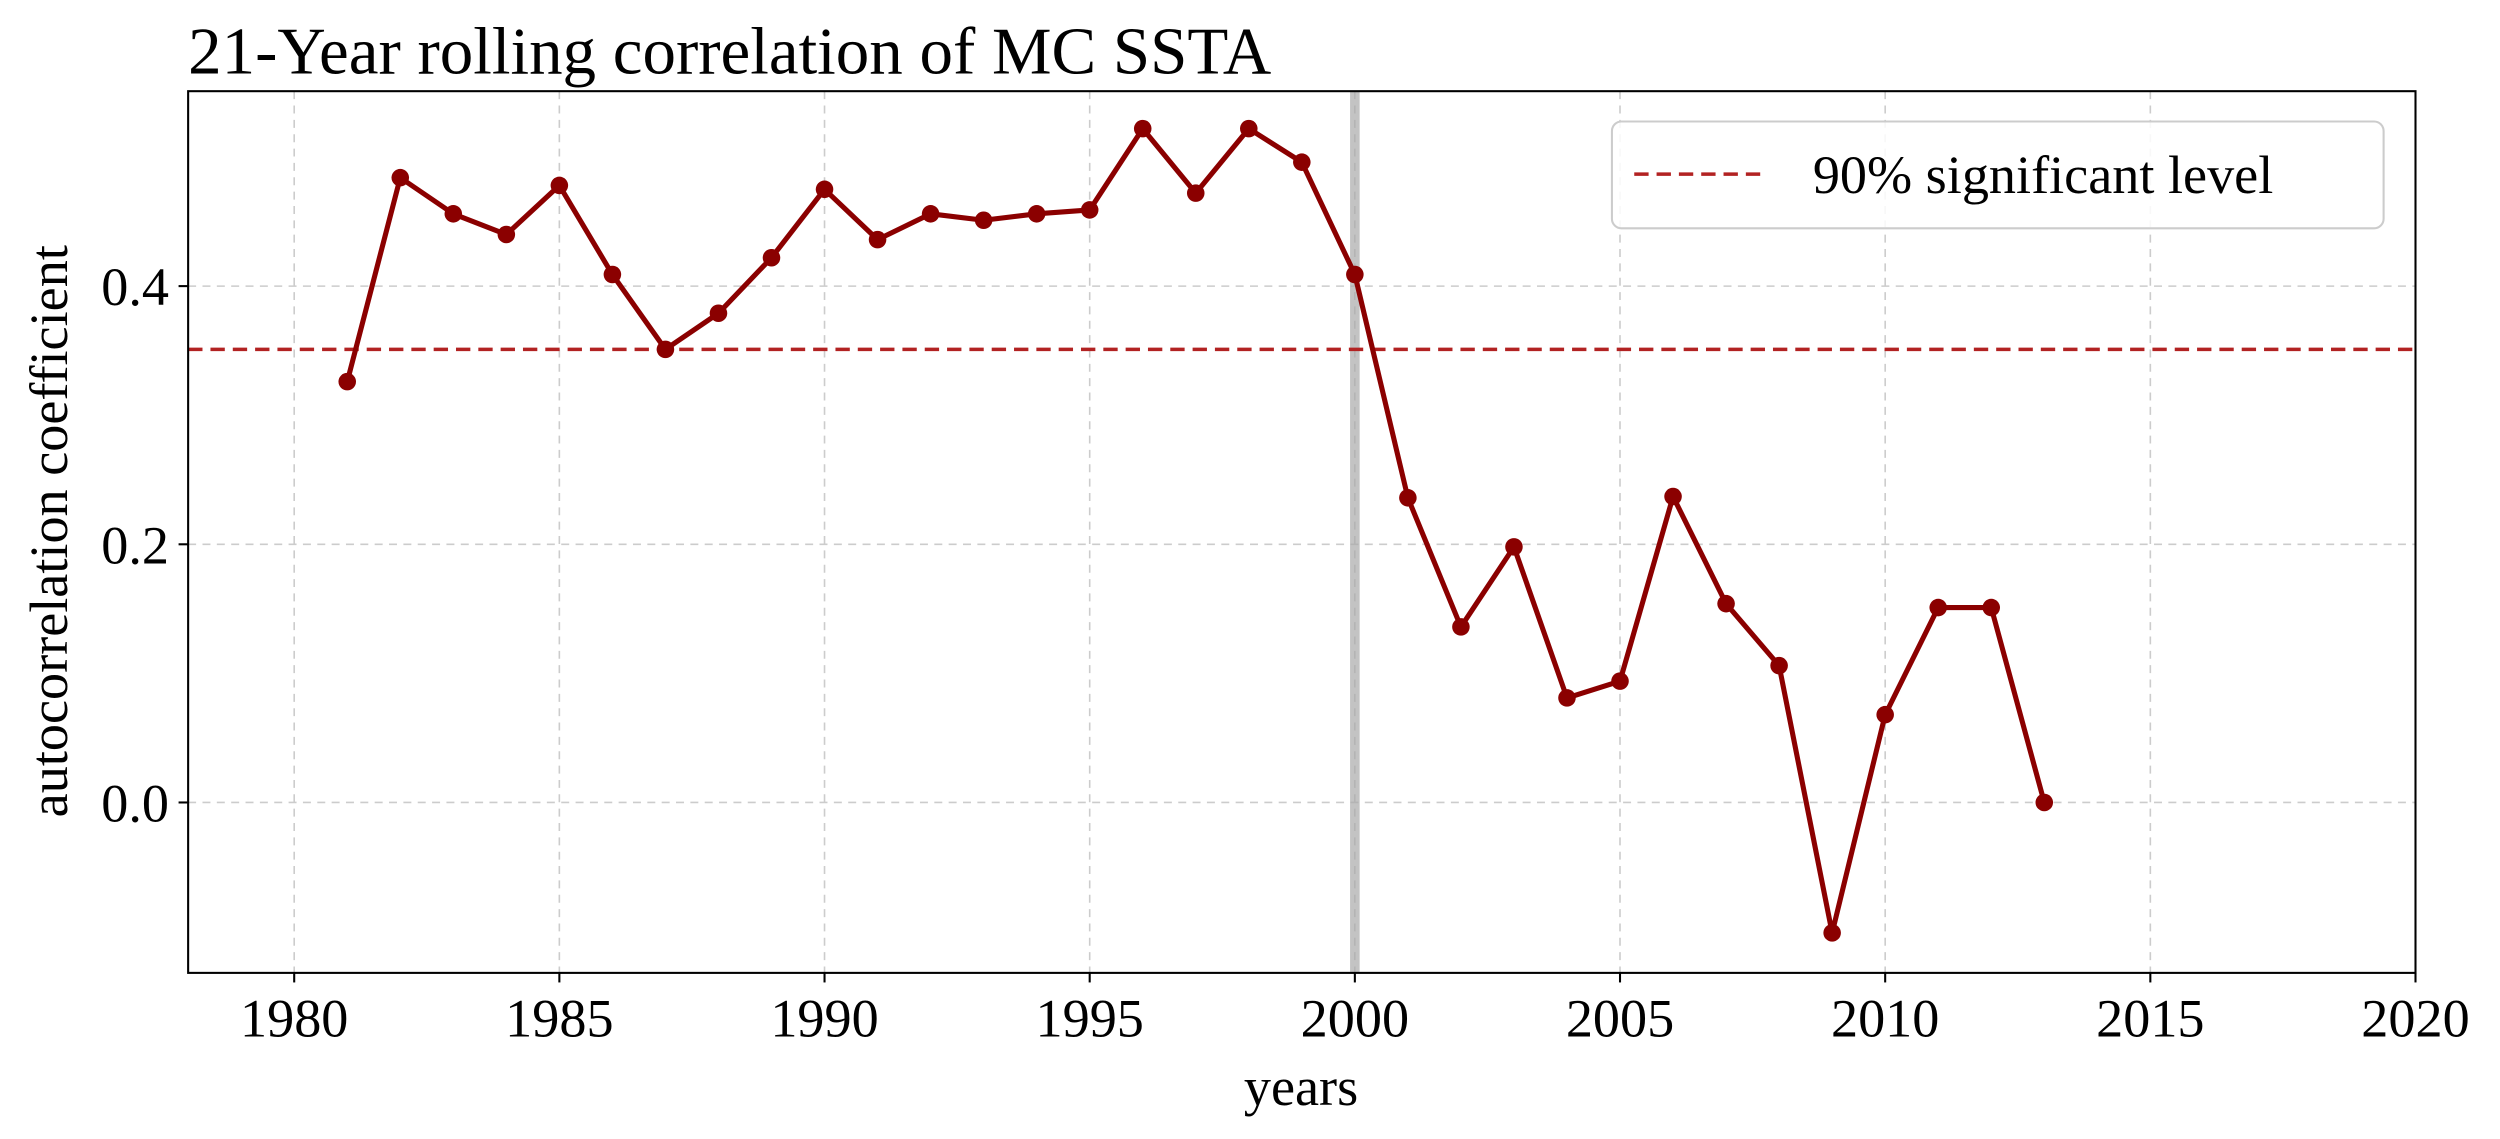 Image resolution: width=2500 pixels, height=1139 pixels. I want to click on data-point-1985, so click(559, 185).